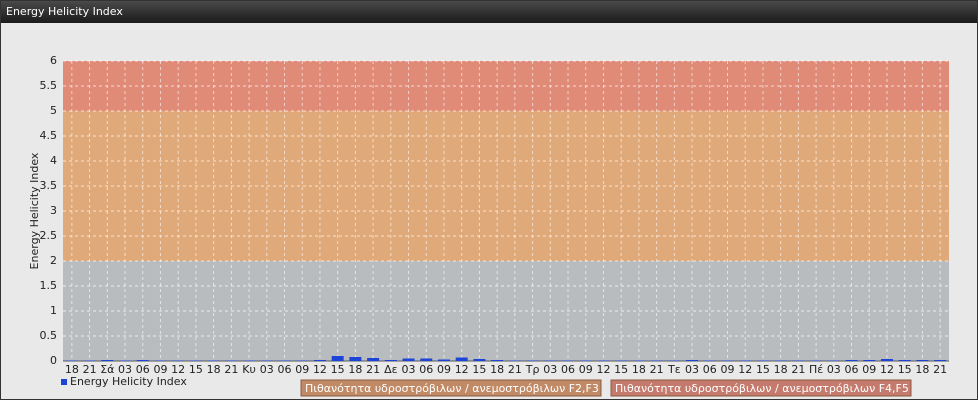 This screenshot has height=400, width=978. What do you see at coordinates (49, 235) in the screenshot?
I see `y-tick-label: 2.5` at bounding box center [49, 235].